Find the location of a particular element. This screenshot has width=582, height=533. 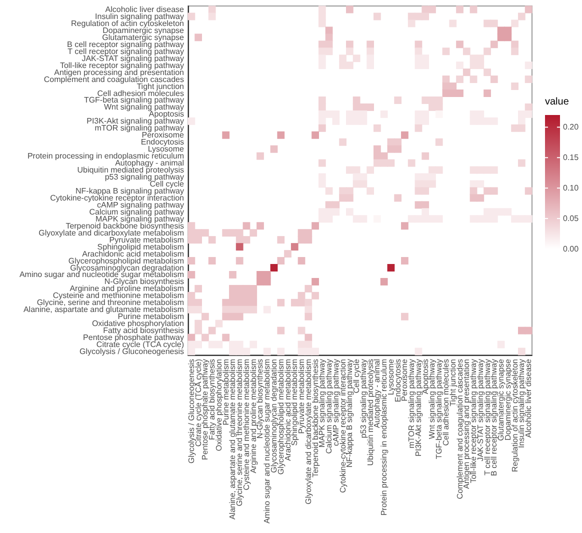

y-tick-label: Dopaminergic synapse is located at coordinates (143, 30).